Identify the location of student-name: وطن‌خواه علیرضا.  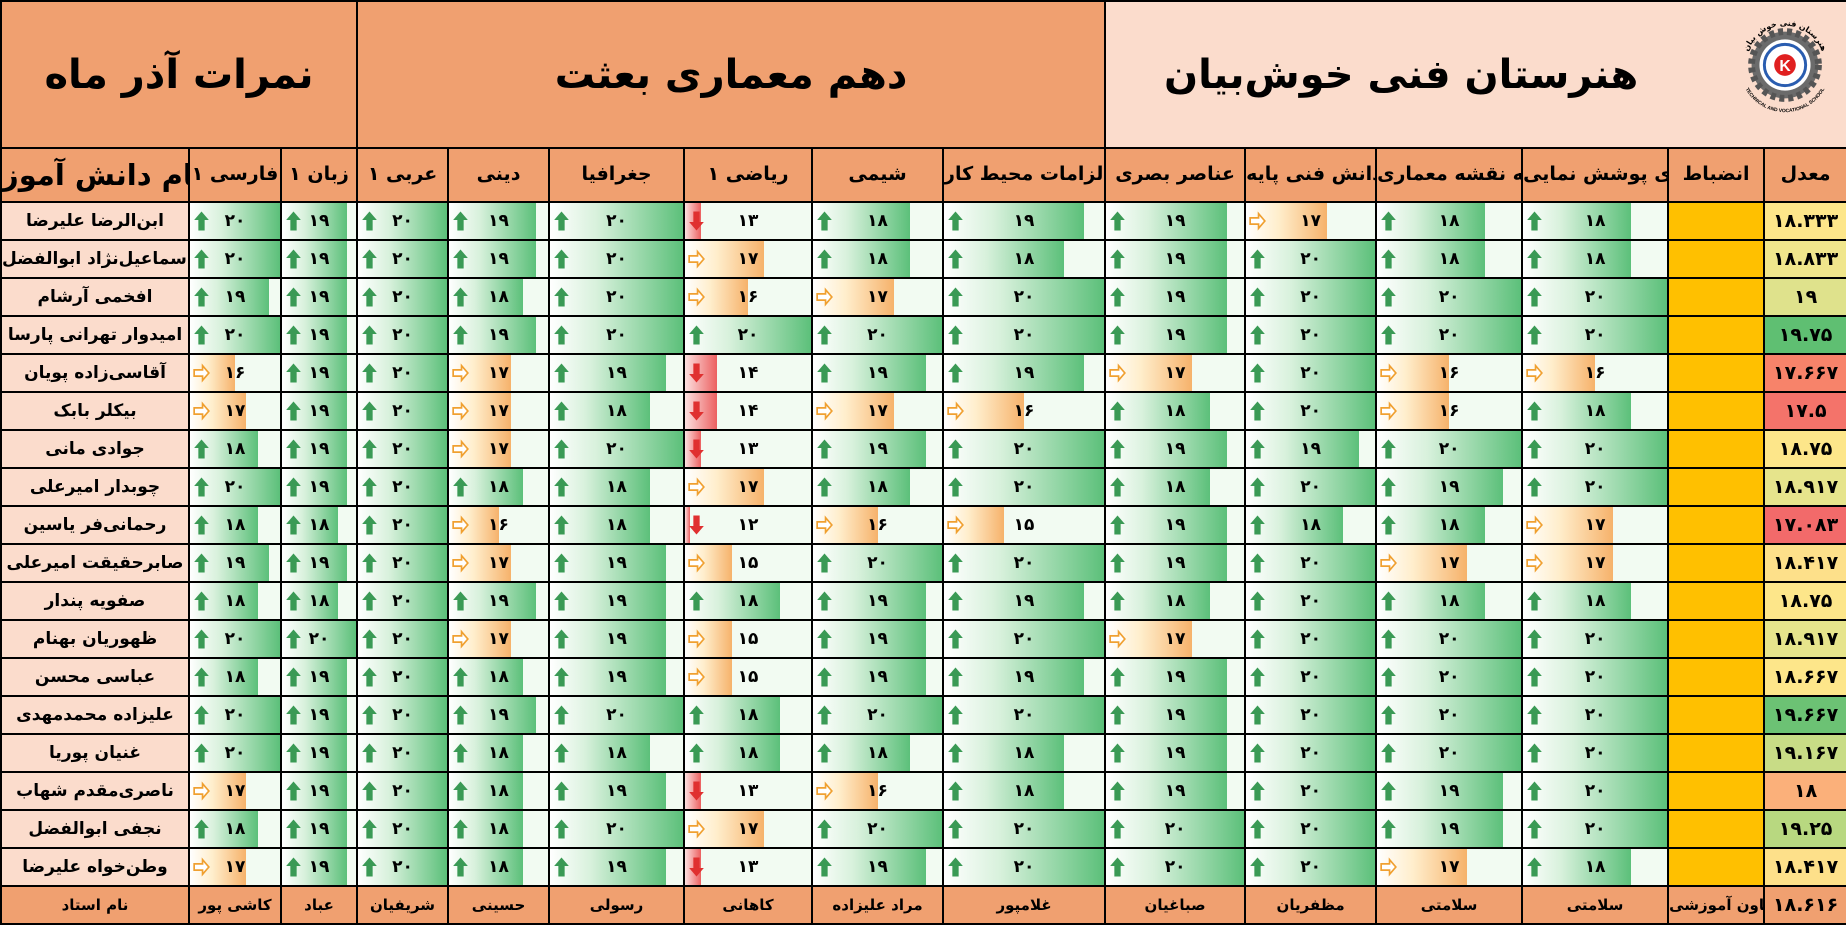
(95, 867).